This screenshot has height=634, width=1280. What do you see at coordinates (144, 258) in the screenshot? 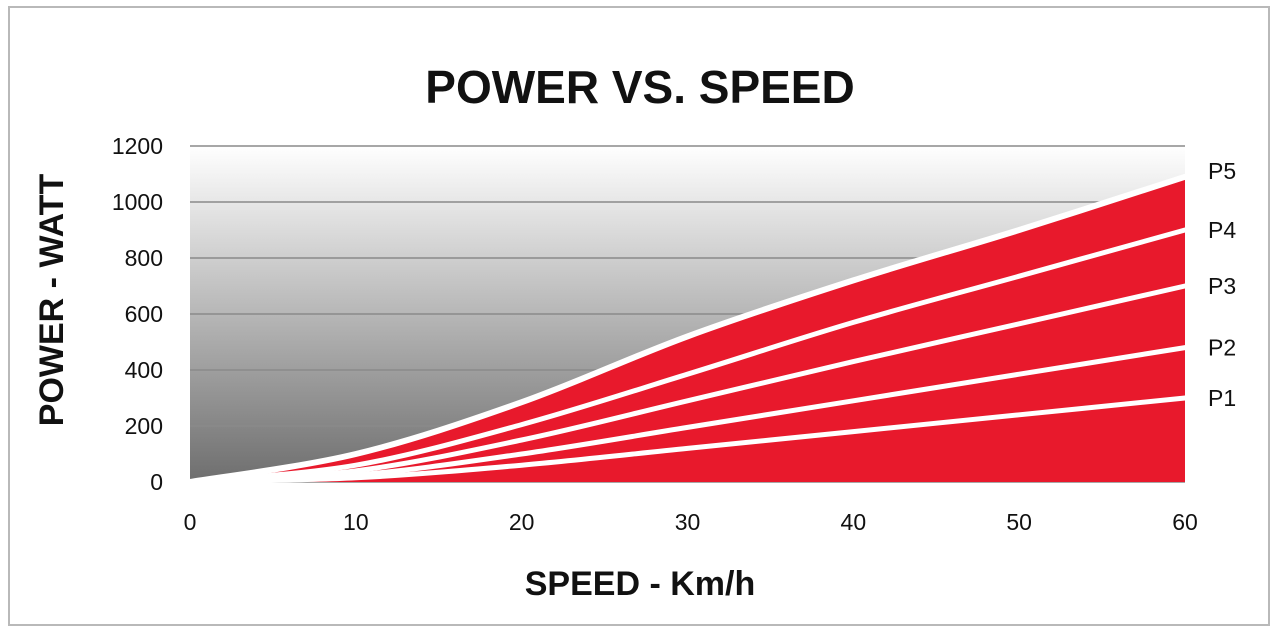
I see `y-tick-800: 800` at bounding box center [144, 258].